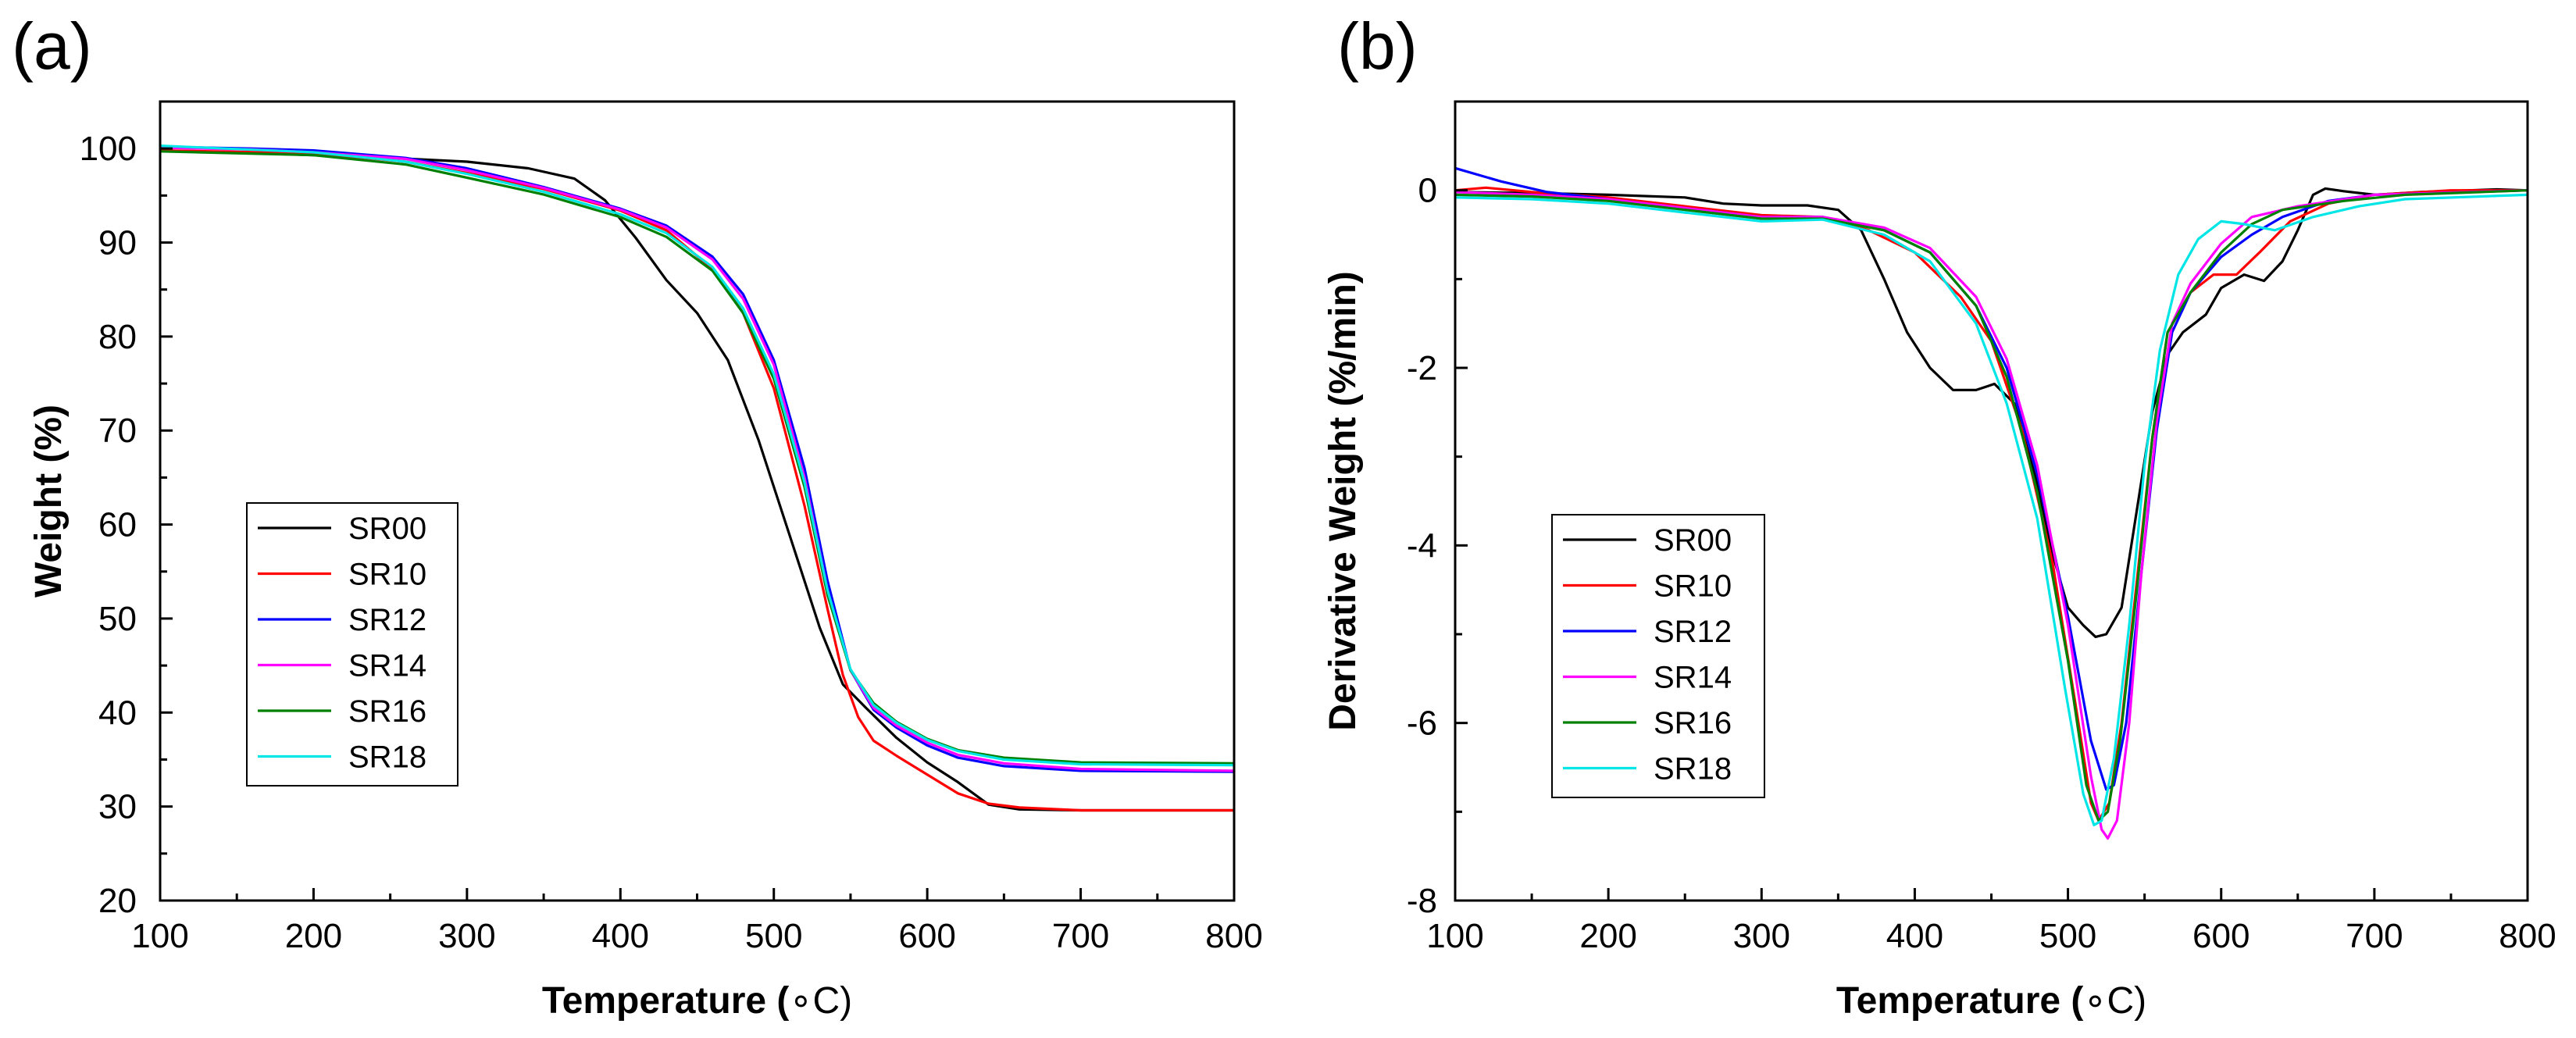 This screenshot has height=1038, width=2576. What do you see at coordinates (1422, 723) in the screenshot?
I see `y-tick-label: -6` at bounding box center [1422, 723].